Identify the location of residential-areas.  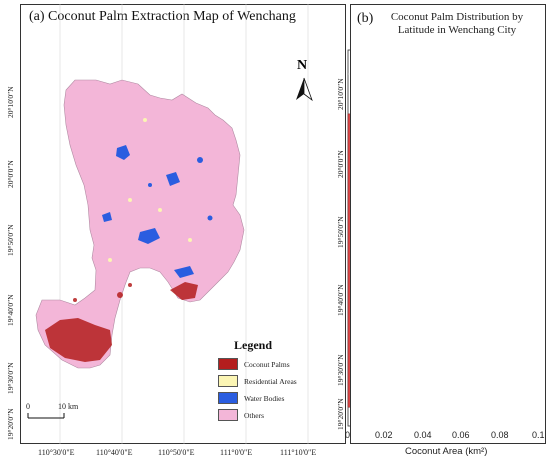
(150, 190).